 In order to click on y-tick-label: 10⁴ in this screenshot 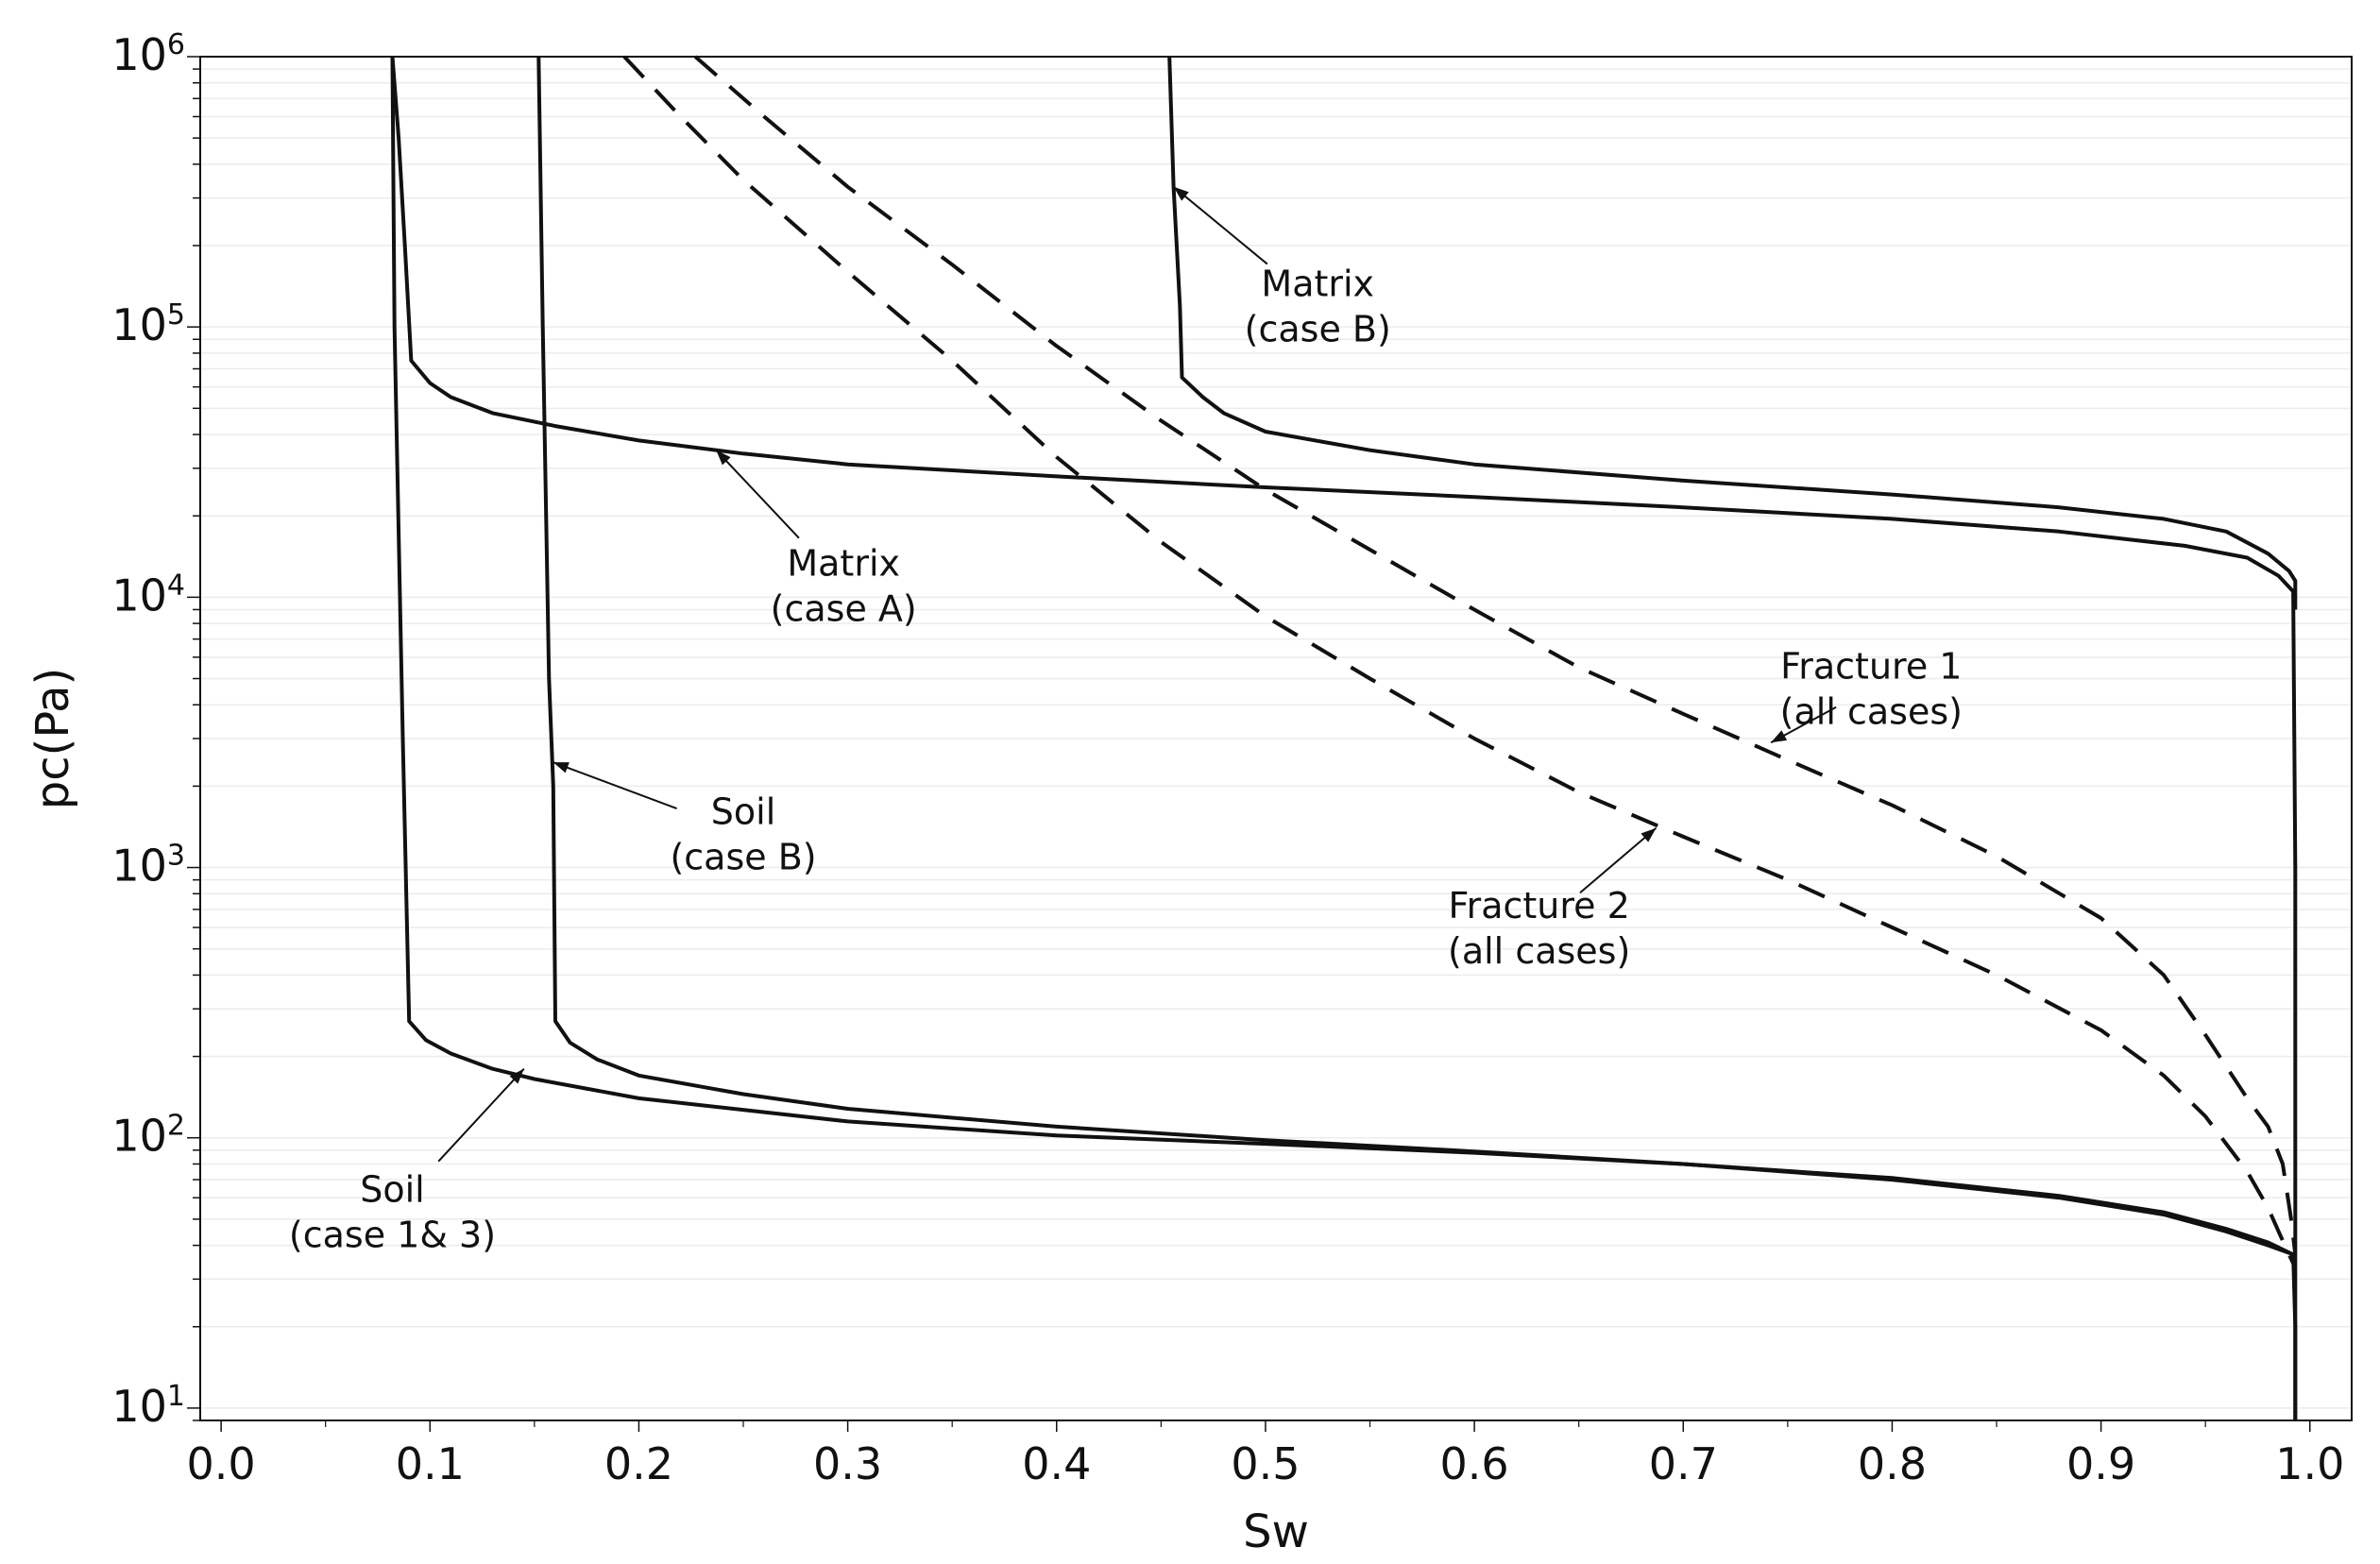, I will do `click(148, 595)`.